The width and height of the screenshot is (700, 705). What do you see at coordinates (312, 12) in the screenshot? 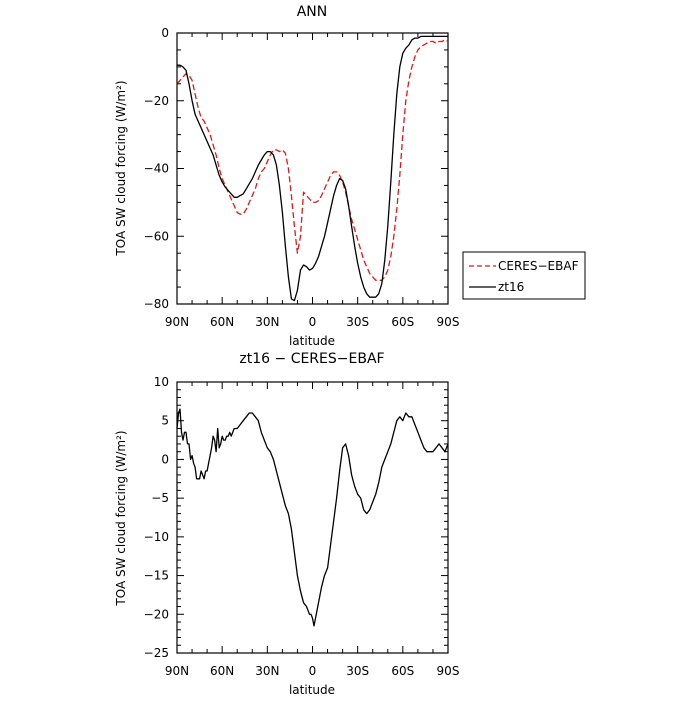
I see `top-panel-title: ANN` at bounding box center [312, 12].